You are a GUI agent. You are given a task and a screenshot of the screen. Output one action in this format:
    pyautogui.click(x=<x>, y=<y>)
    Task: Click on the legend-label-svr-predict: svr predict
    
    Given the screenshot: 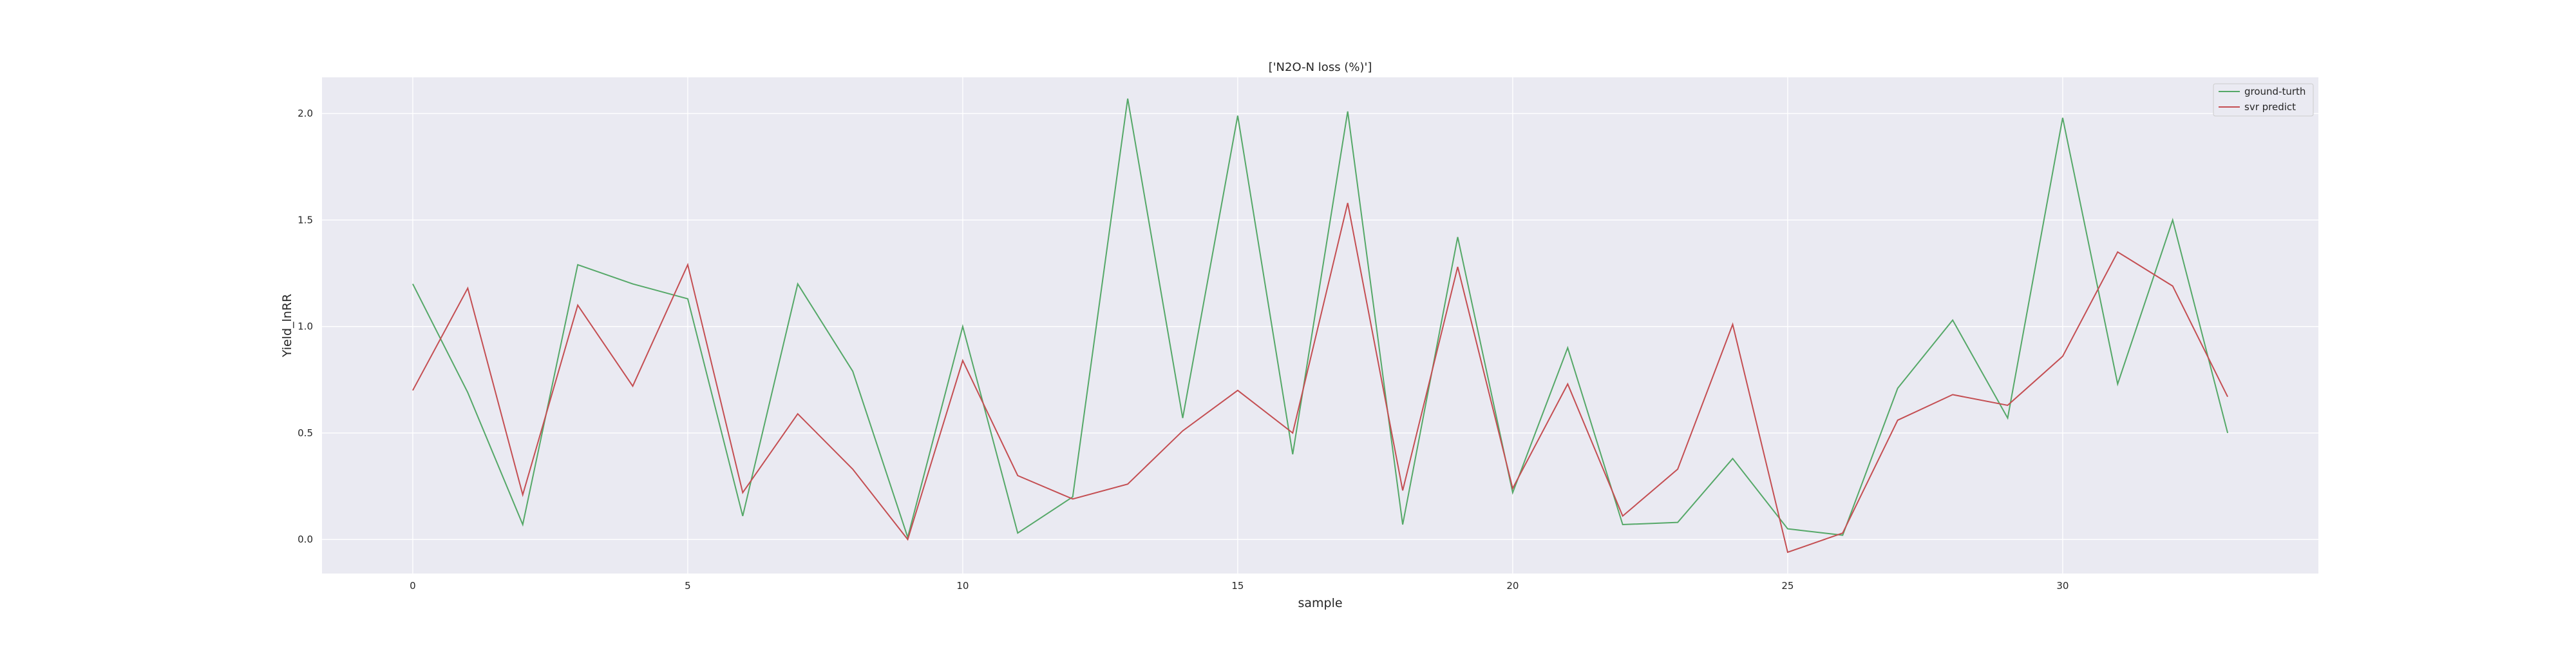 What is the action you would take?
    pyautogui.click(x=2270, y=107)
    